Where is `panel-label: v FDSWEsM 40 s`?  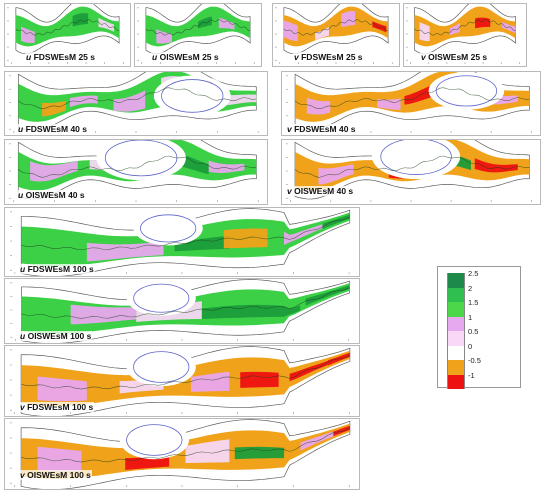
panel-label: v FDSWEsM 40 s is located at coordinates (321, 129).